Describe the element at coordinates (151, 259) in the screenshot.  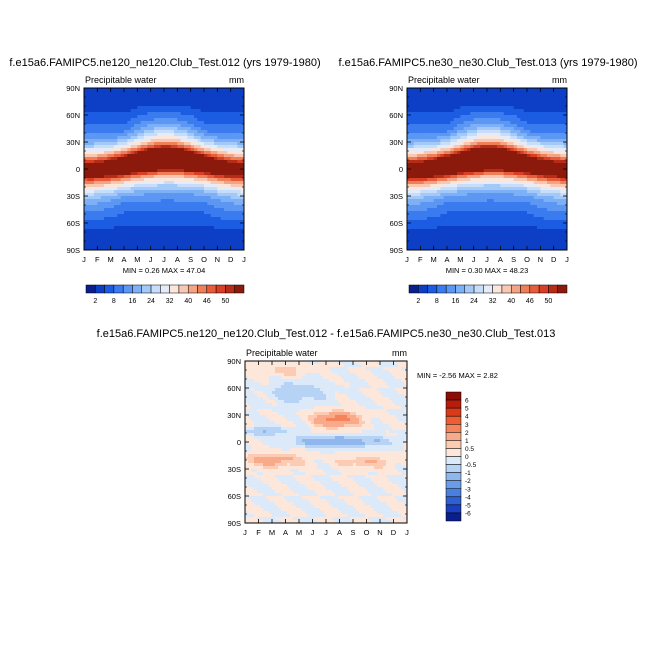
I see `x-tick-label: J` at that location.